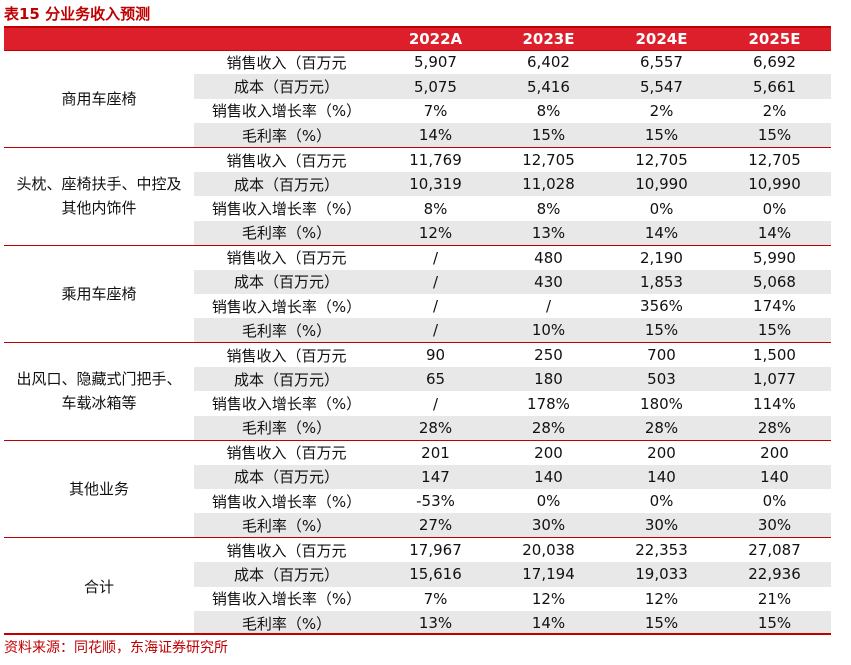 The width and height of the screenshot is (851, 665). Describe the element at coordinates (99, 379) in the screenshot. I see `category-label-line: 出风口、隐藏式门把手、` at that location.